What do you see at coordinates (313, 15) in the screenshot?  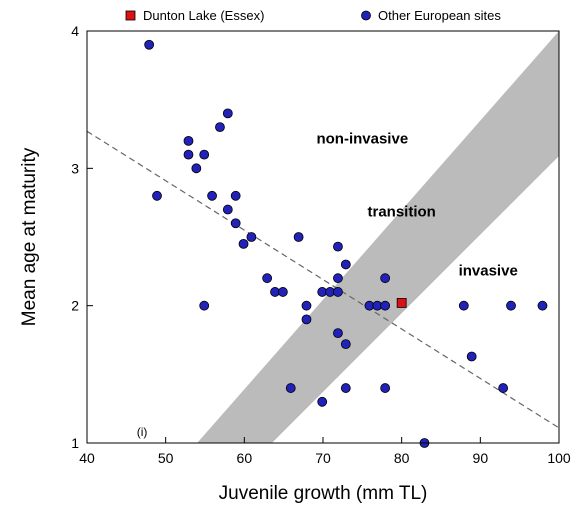 I see `legend: Dunton Lake (Essex) Other European sites` at bounding box center [313, 15].